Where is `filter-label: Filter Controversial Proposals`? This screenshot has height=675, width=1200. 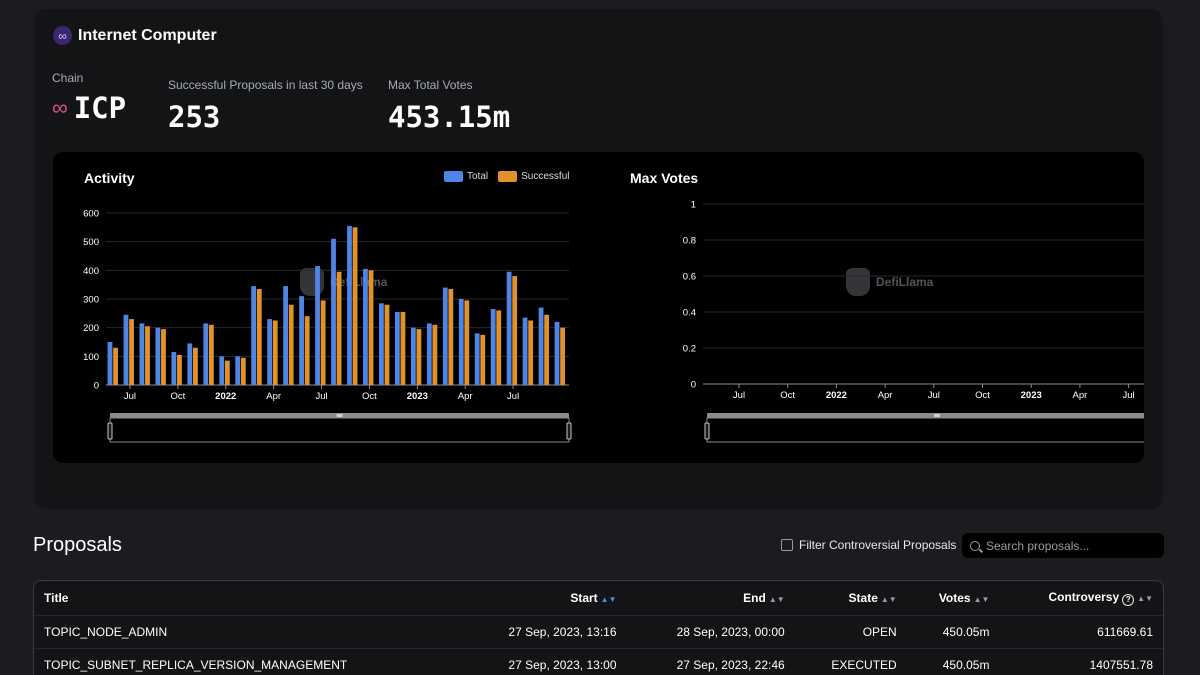
filter-label: Filter Controversial Proposals is located at coordinates (878, 545).